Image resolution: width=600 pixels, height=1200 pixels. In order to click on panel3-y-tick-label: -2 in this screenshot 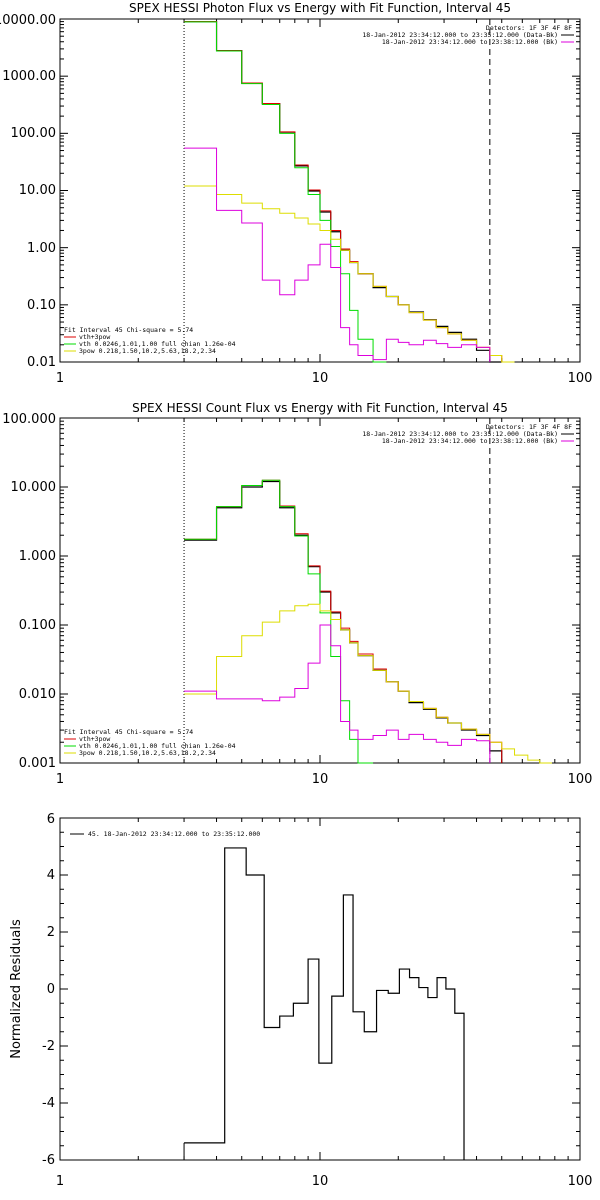, I will do `click(48, 1046)`.